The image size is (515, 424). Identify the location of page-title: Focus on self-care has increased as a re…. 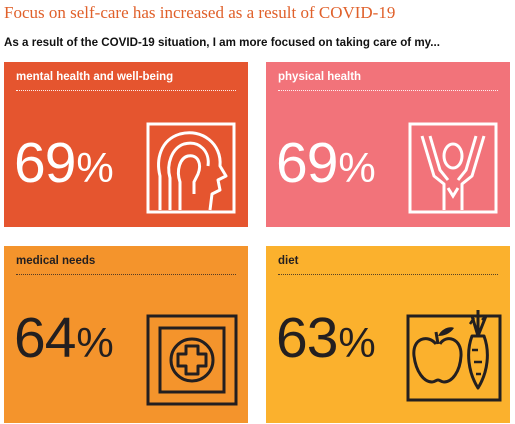
(200, 12).